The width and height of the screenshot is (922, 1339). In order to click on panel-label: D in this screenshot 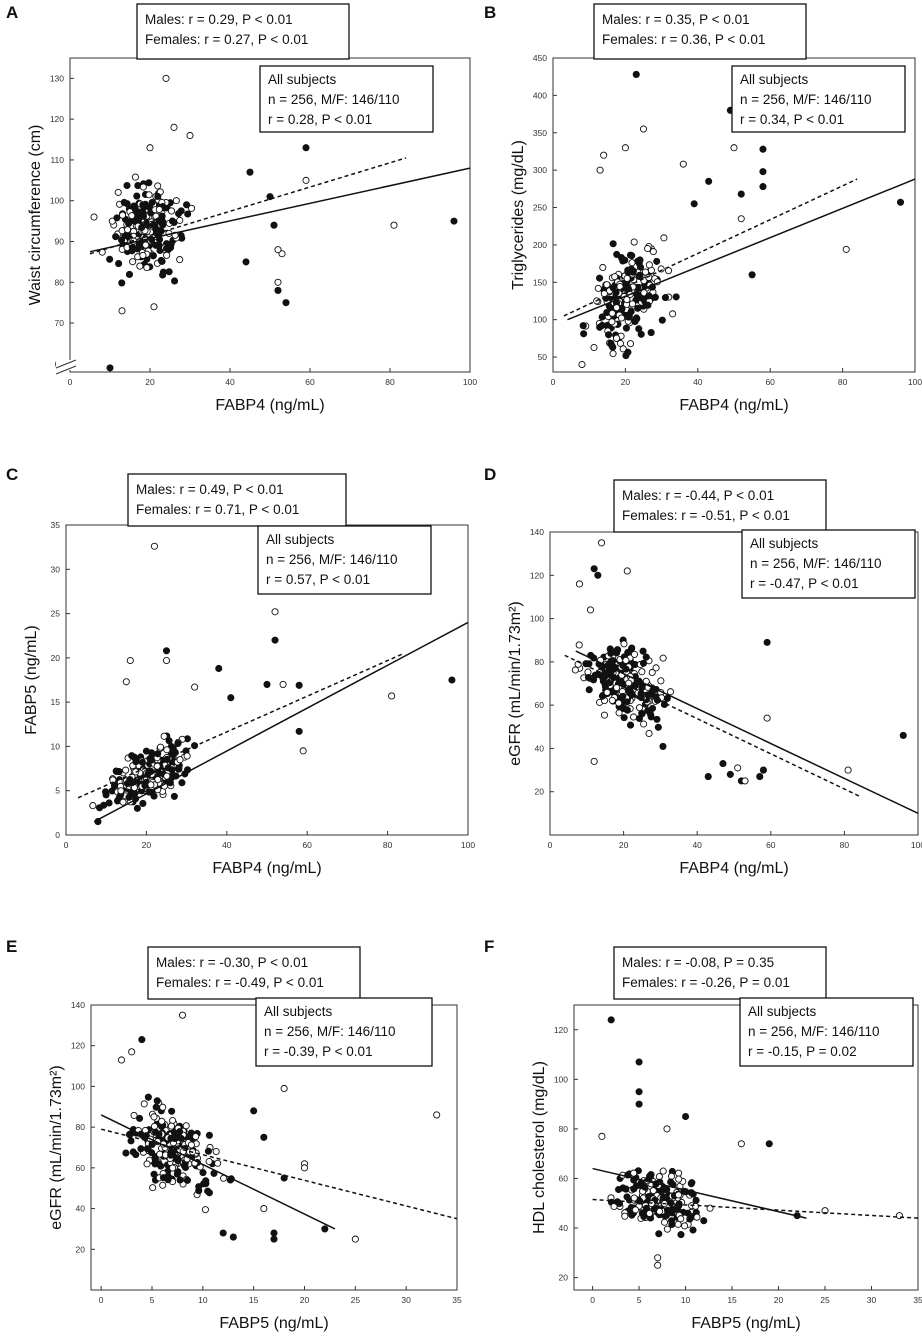, I will do `click(490, 474)`.